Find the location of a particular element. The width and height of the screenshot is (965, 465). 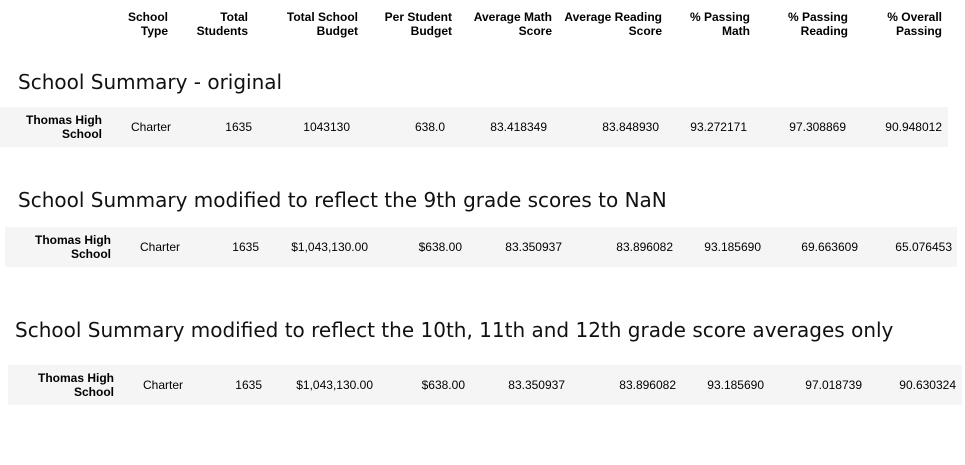

passing-reading-cell: 69.663609 is located at coordinates (829, 247).